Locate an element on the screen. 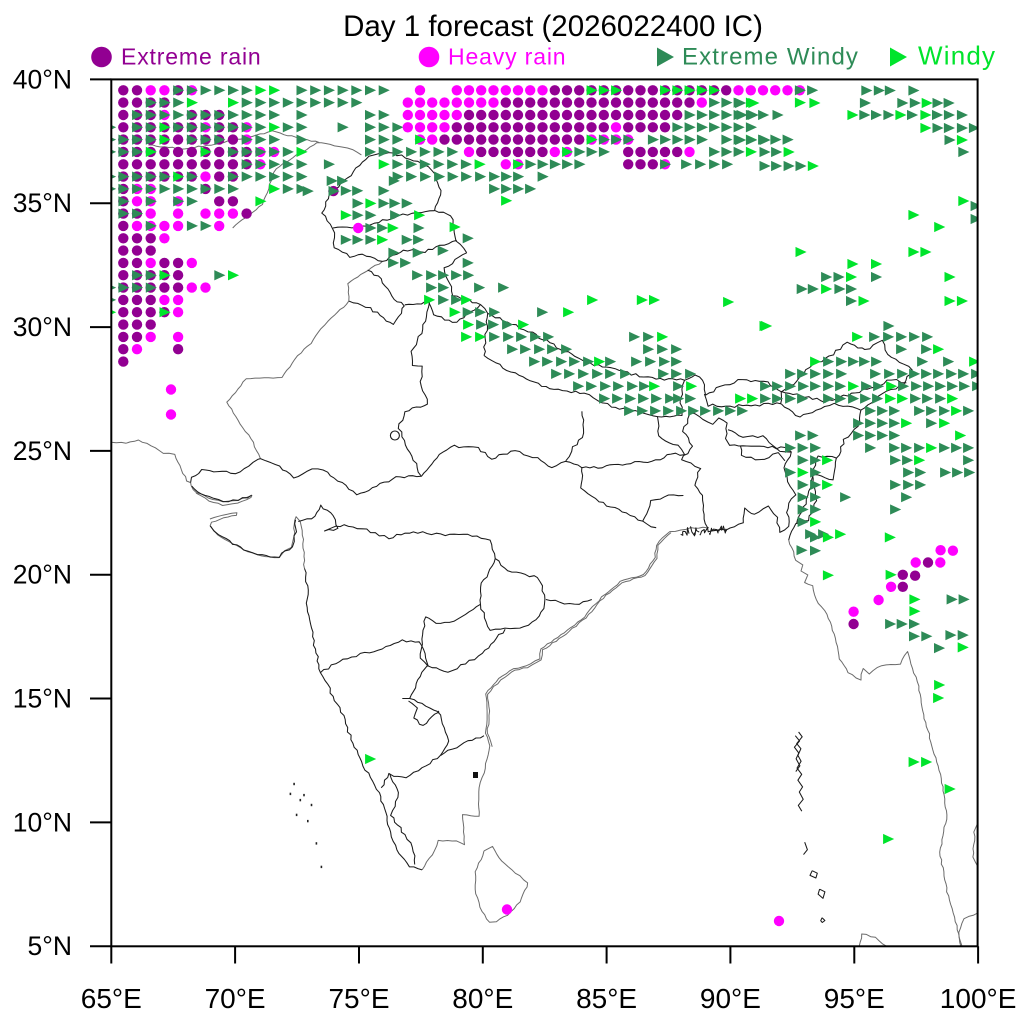 The image size is (1024, 1024). svg-text: 75°E is located at coordinates (358, 998).